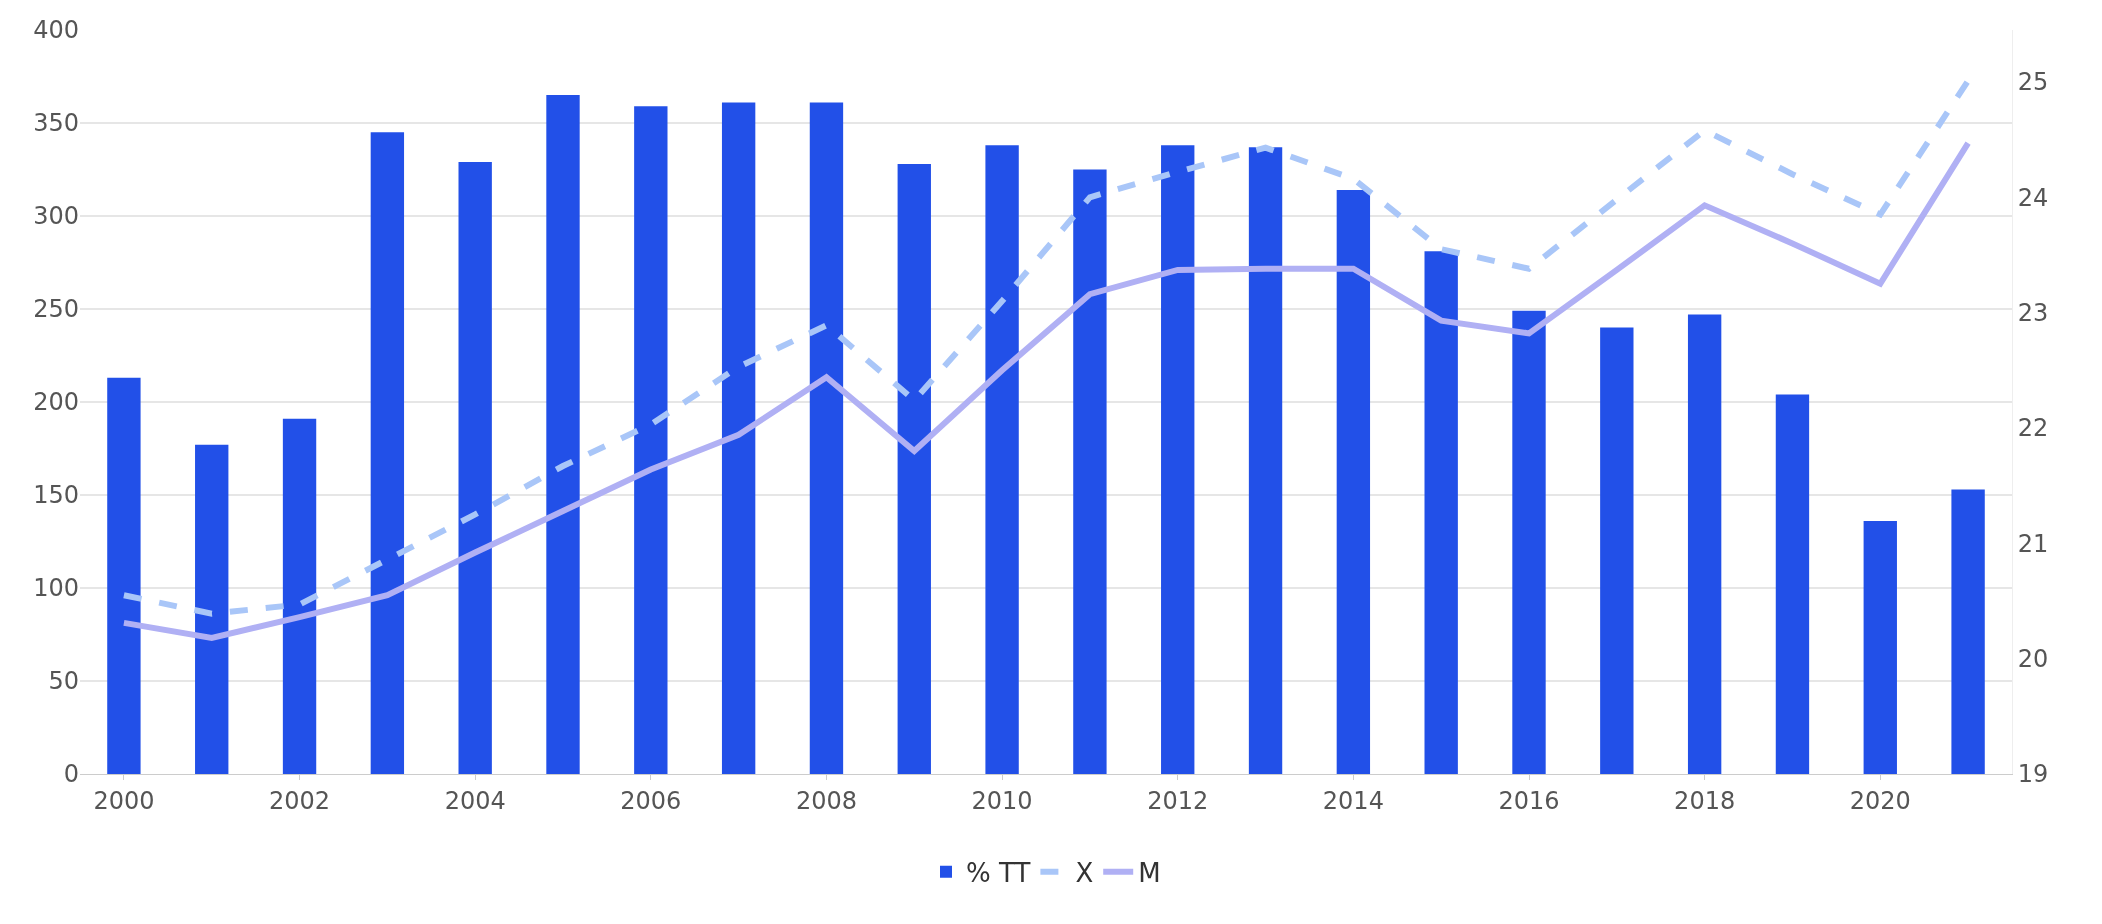  What do you see at coordinates (124, 800) in the screenshot?
I see `x-tick-label: 2000` at bounding box center [124, 800].